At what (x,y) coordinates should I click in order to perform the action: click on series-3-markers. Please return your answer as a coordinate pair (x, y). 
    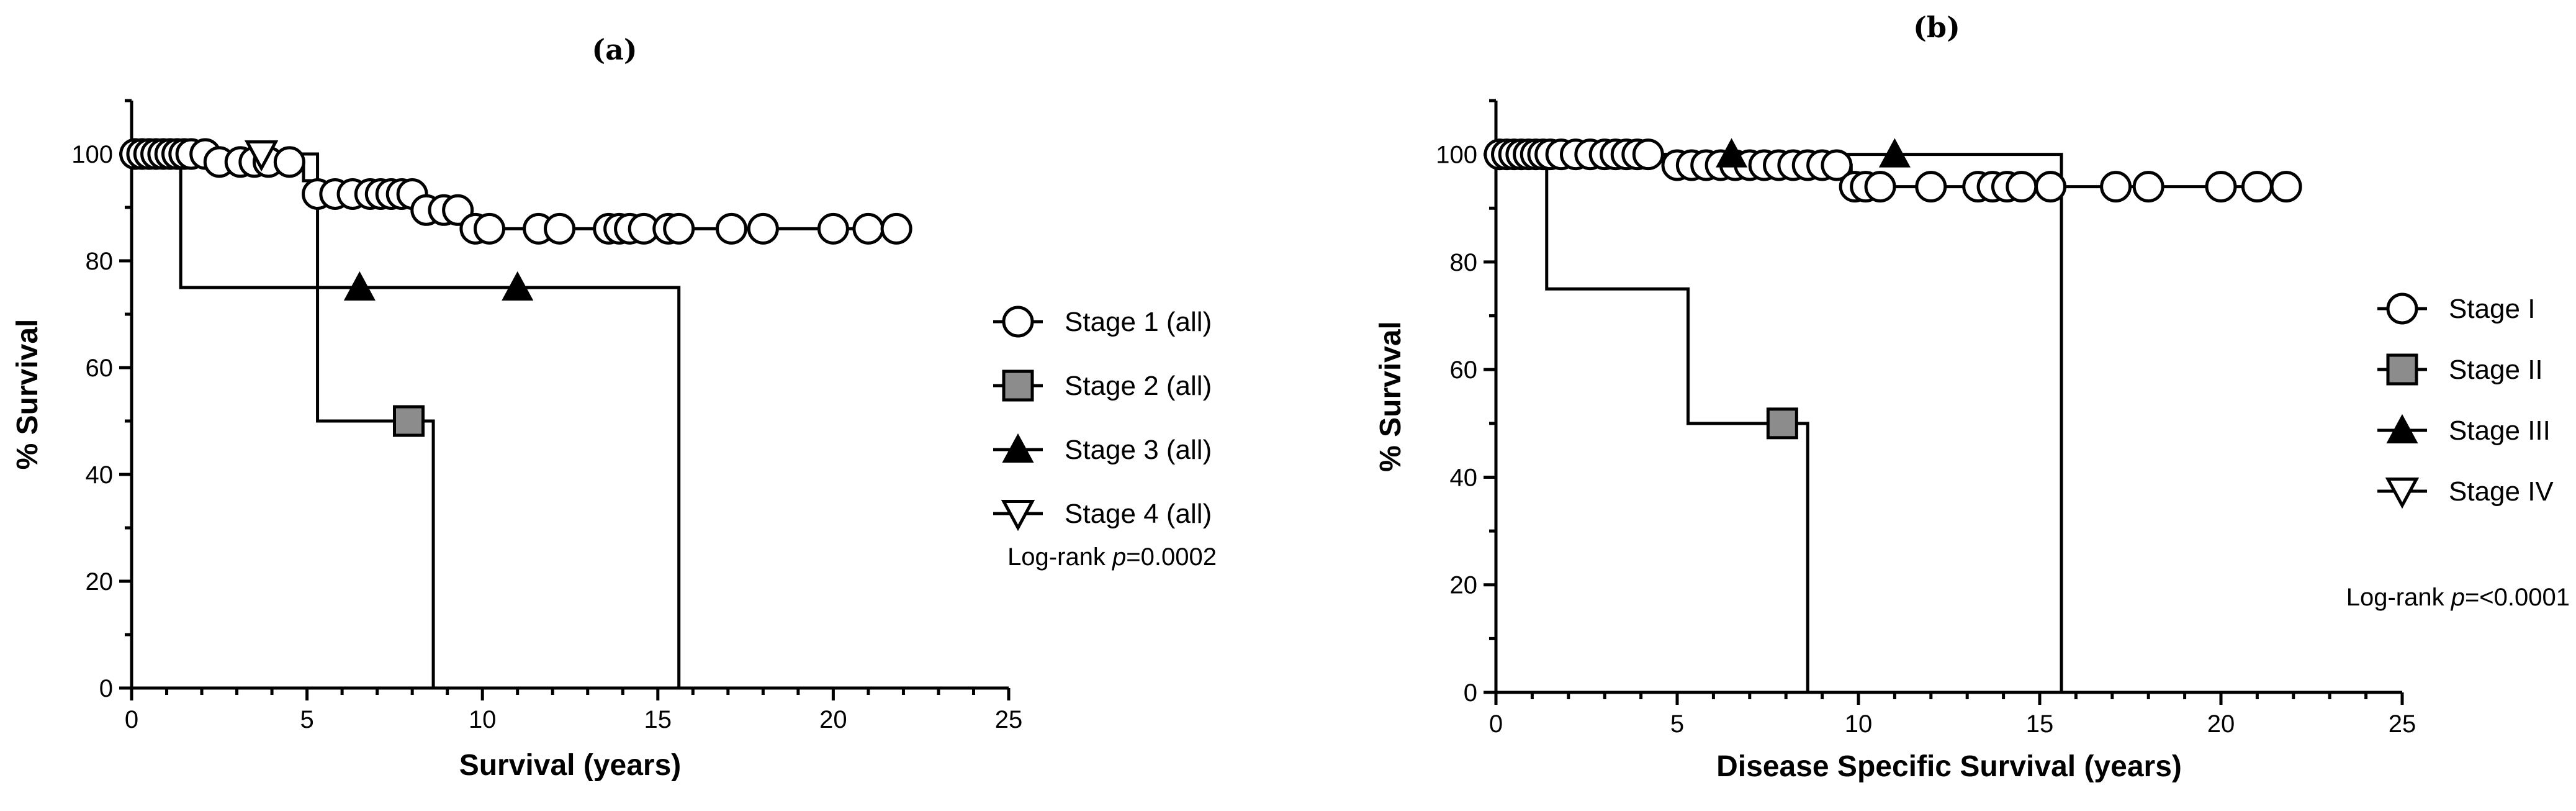
    Looking at the image, I should click on (261, 156).